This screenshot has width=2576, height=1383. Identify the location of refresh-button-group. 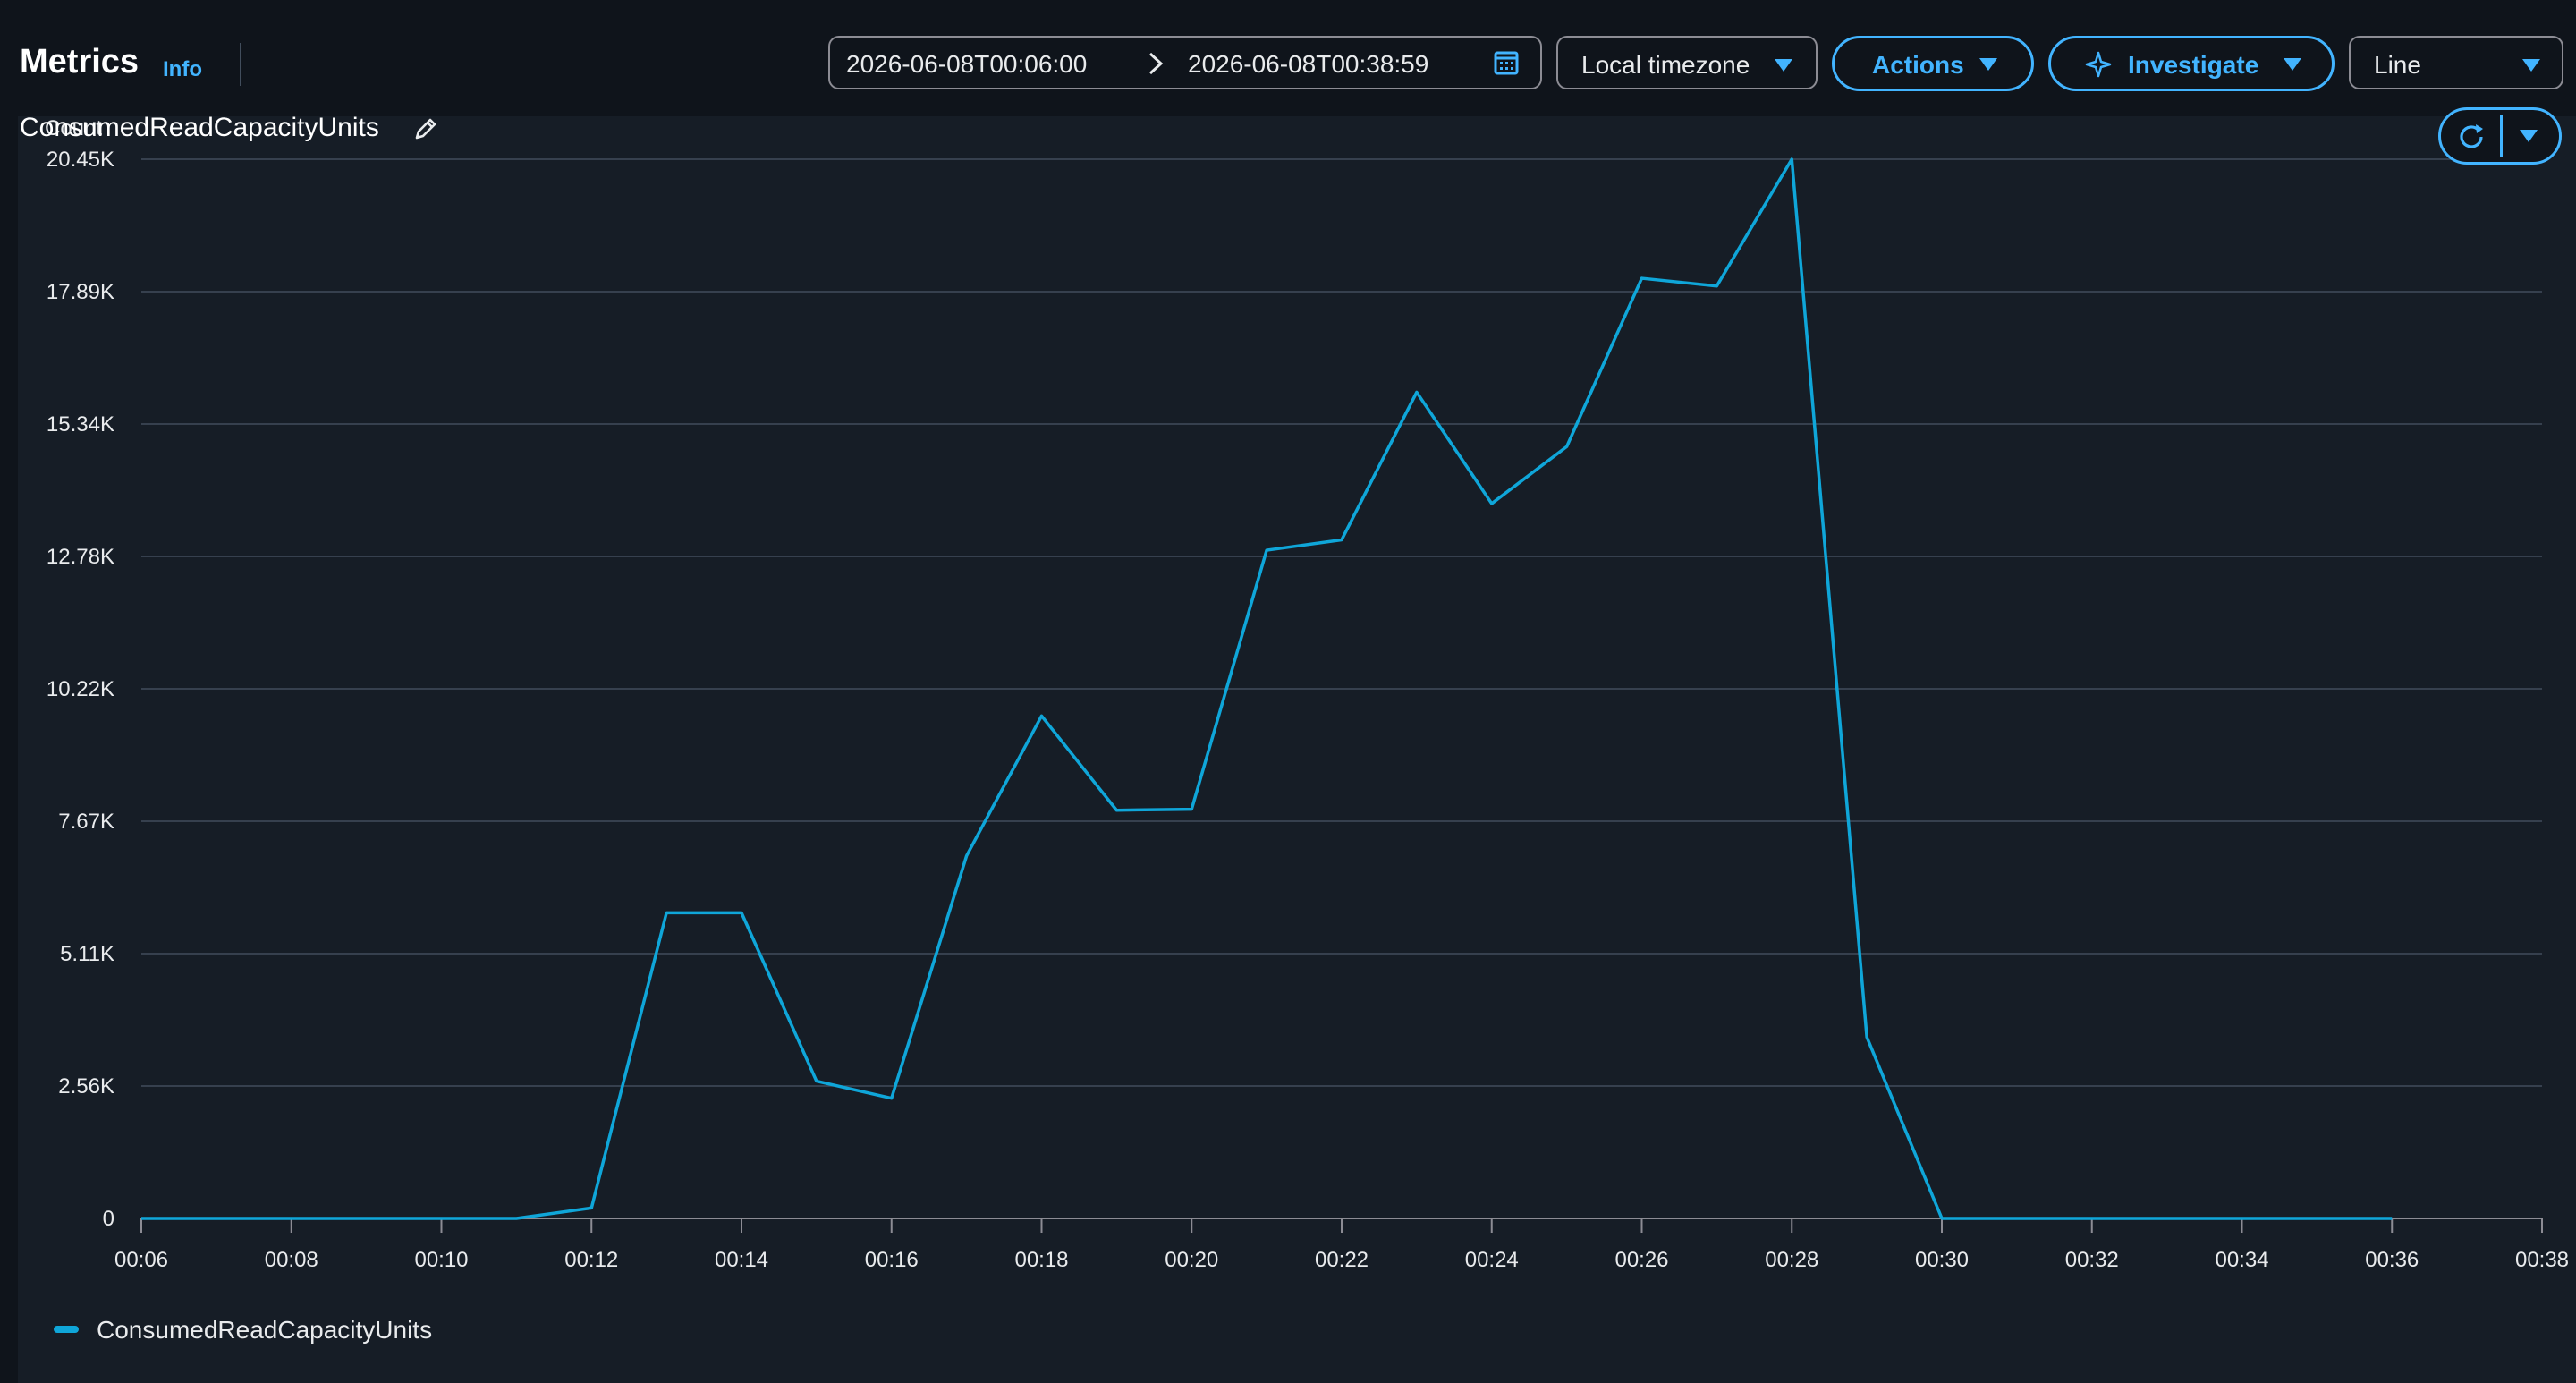
(2500, 136).